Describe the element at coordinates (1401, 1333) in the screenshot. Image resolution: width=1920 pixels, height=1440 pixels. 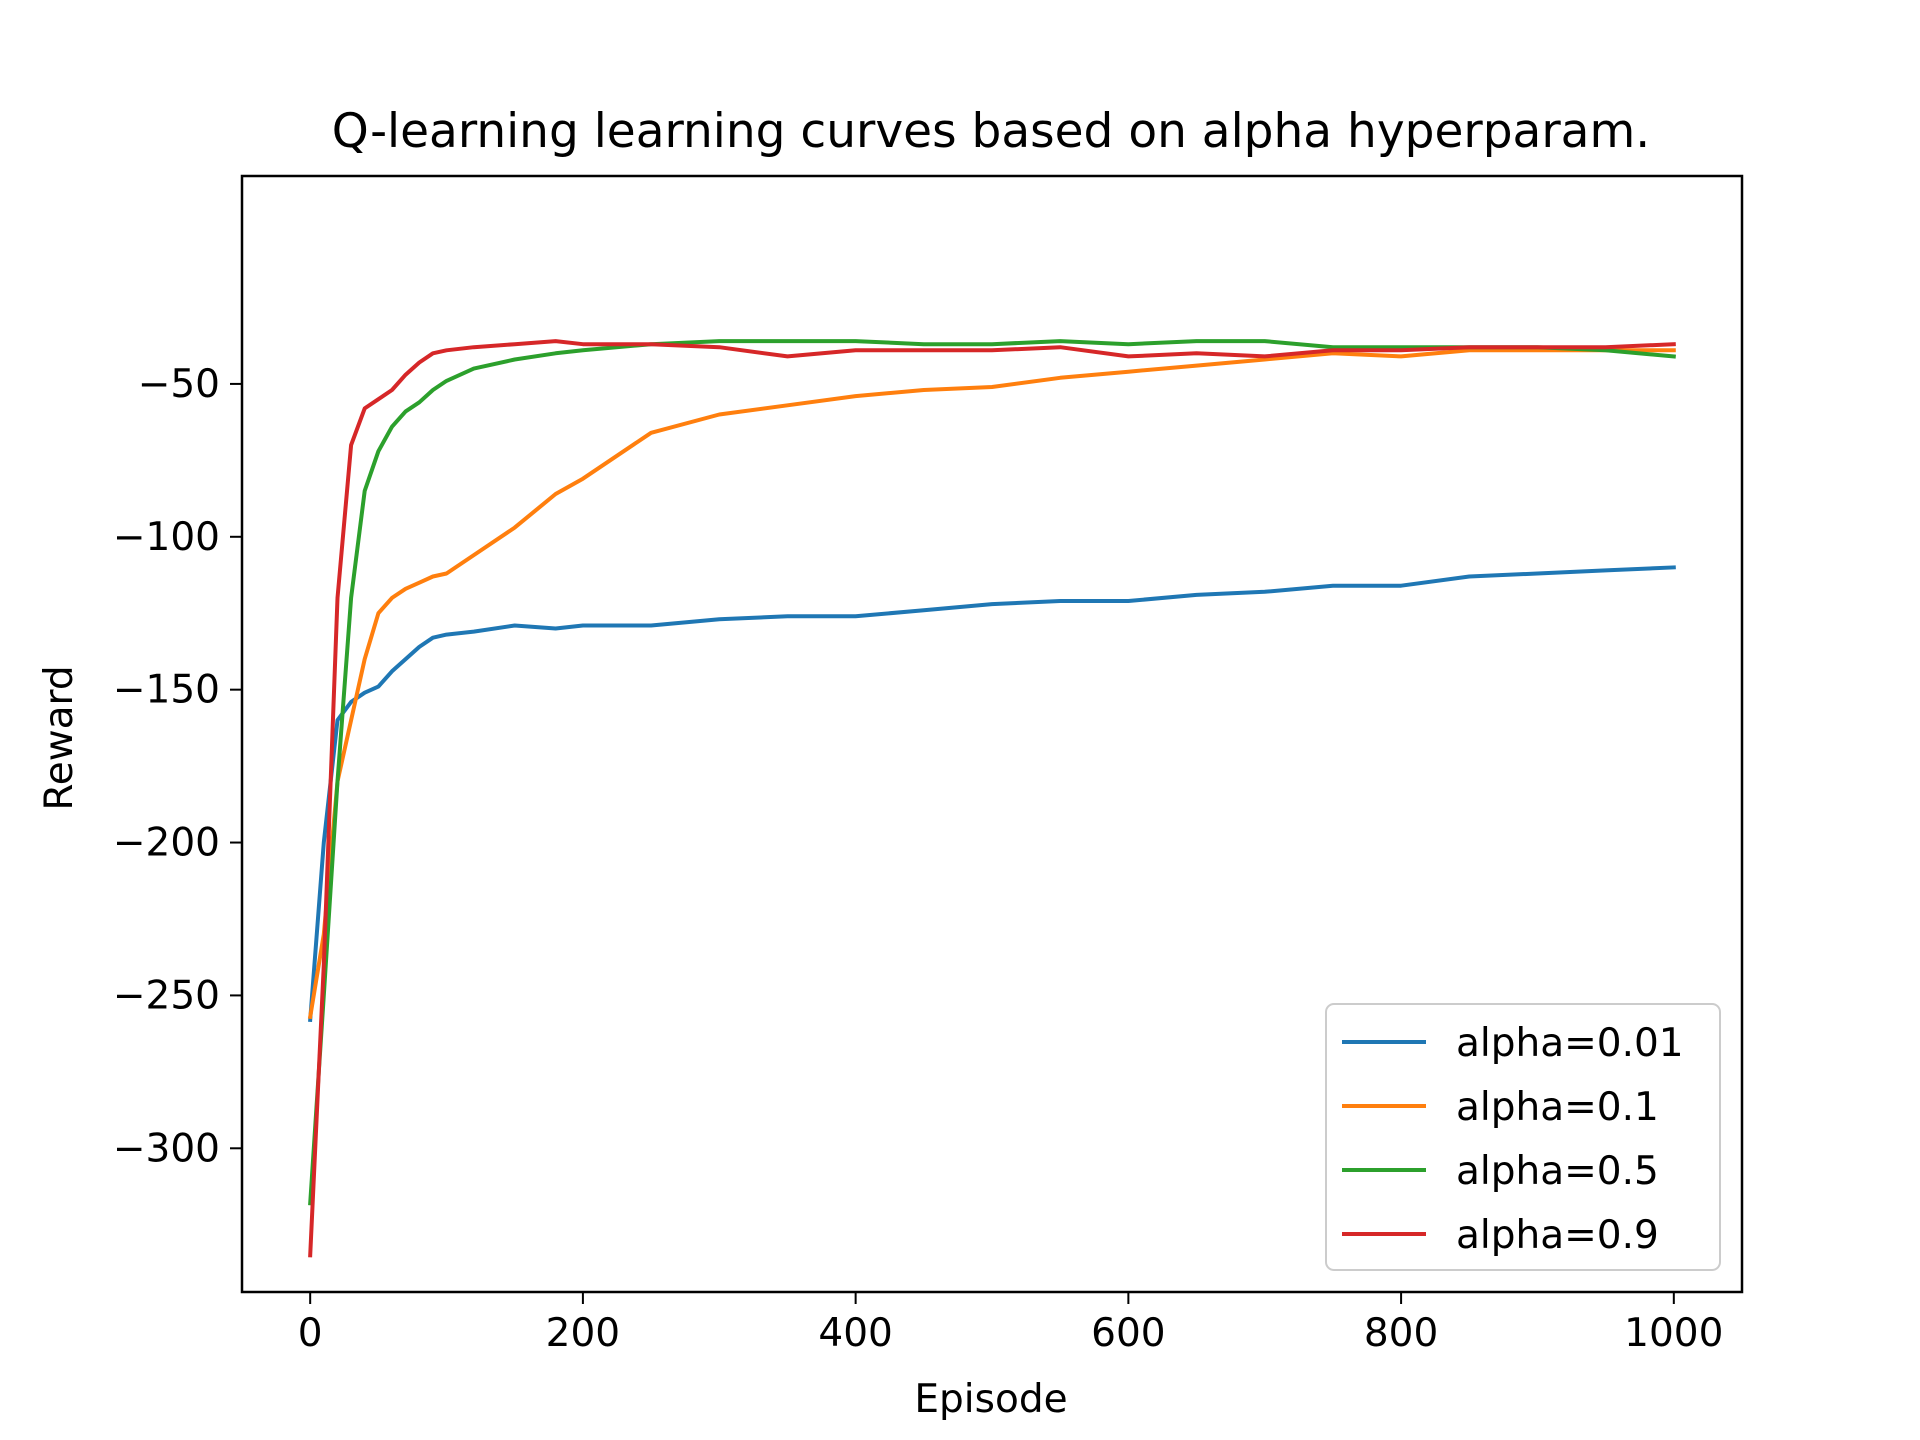
I see `x-tick-label: 800` at that location.